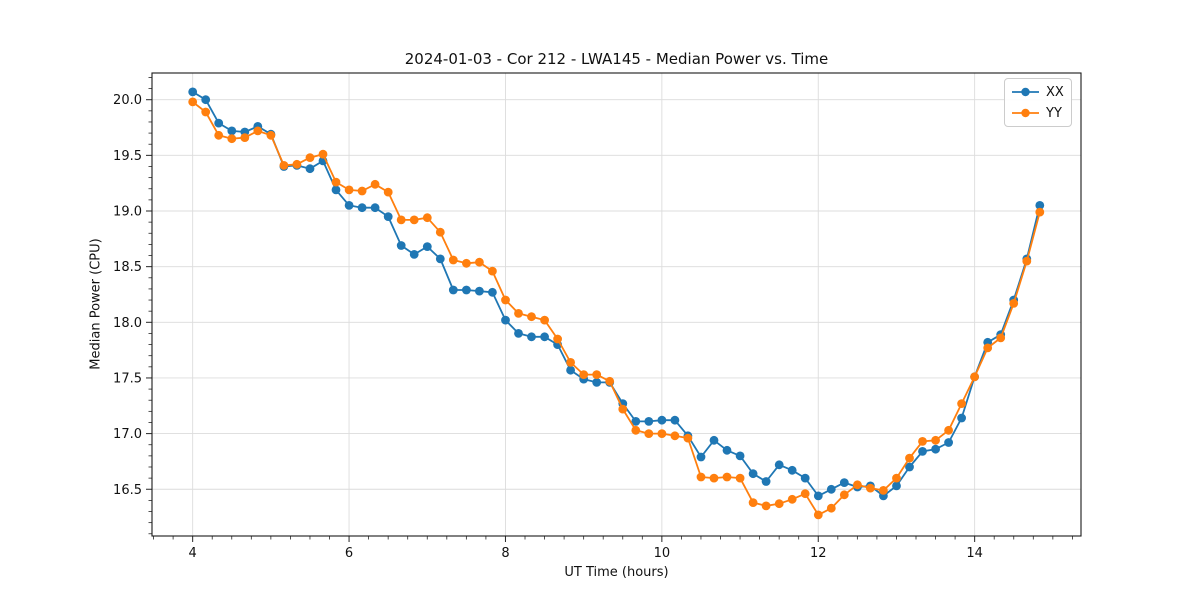 This screenshot has width=1200, height=600. I want to click on y-tick-label: 17.5, so click(127, 378).